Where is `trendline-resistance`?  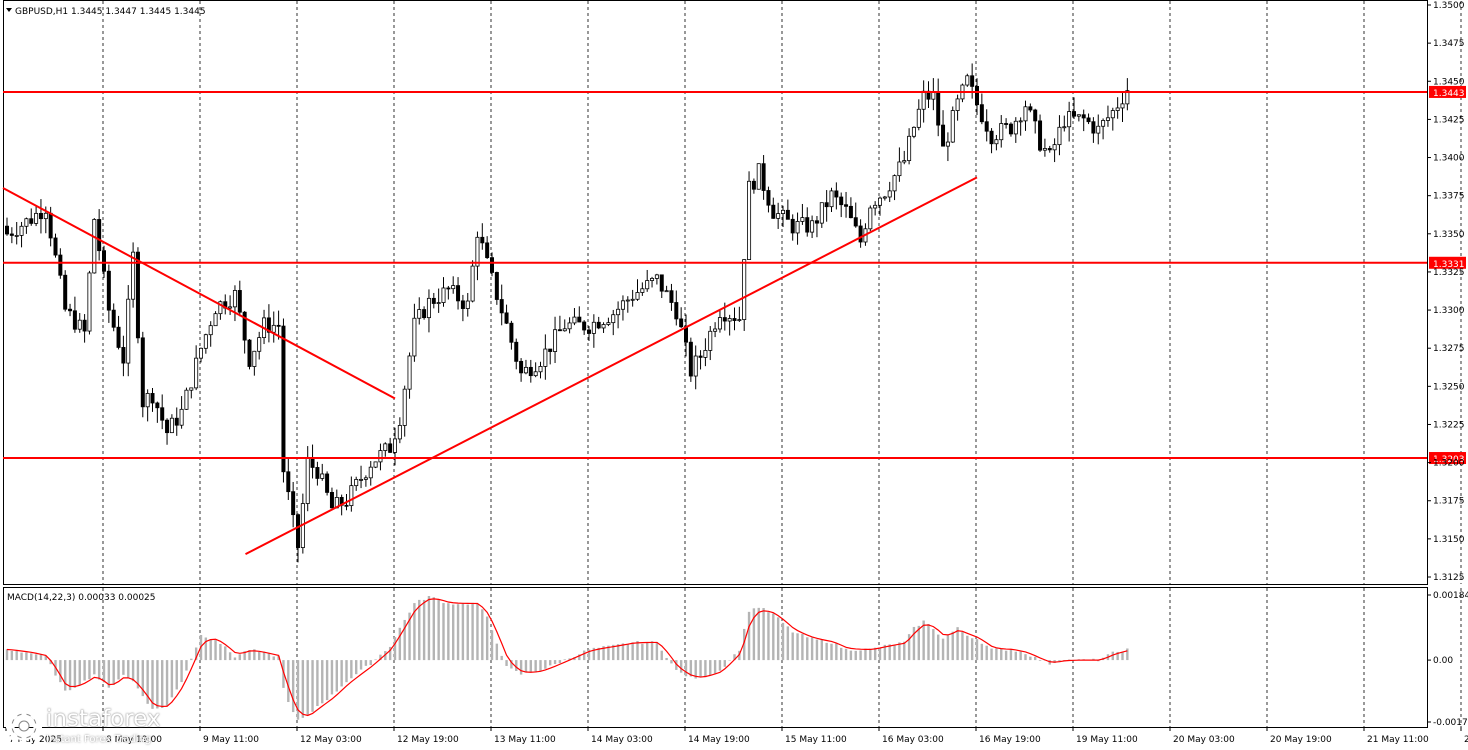 trendline-resistance is located at coordinates (199, 293).